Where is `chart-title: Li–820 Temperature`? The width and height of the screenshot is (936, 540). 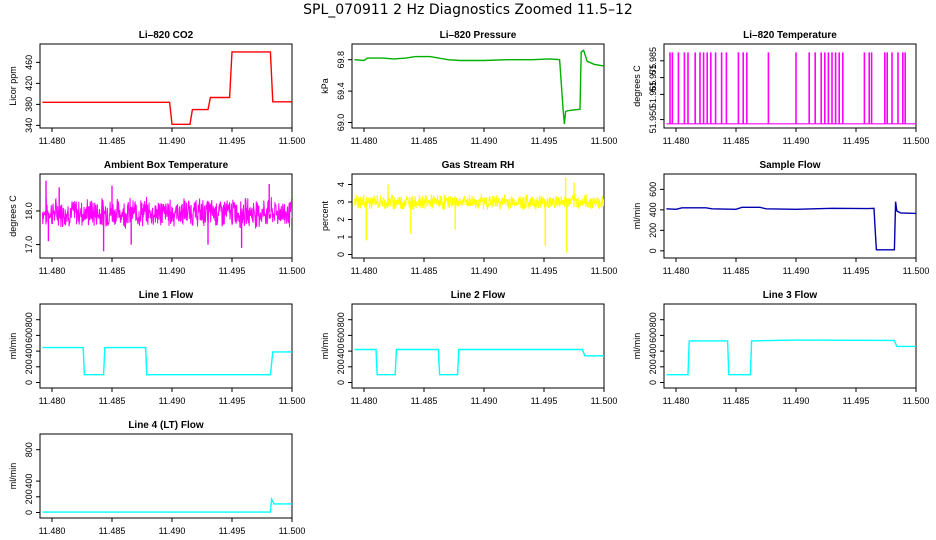
chart-title: Li–820 Temperature is located at coordinates (790, 35).